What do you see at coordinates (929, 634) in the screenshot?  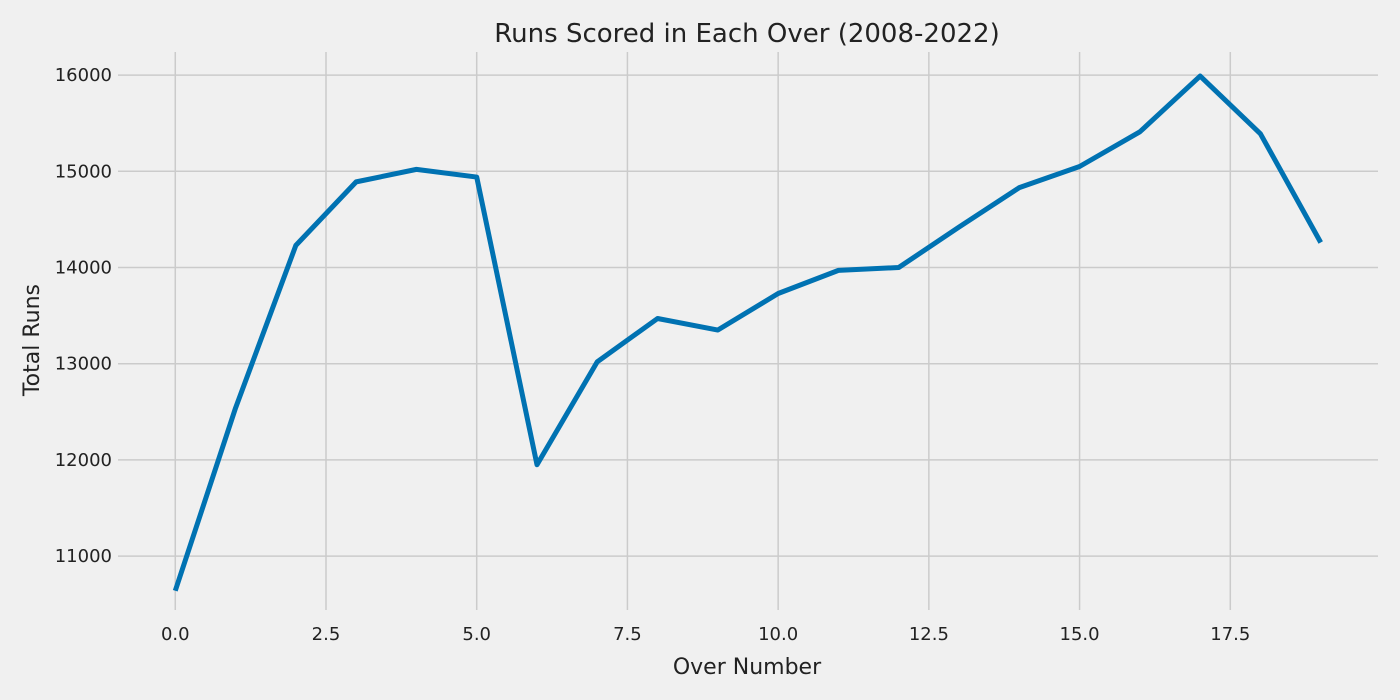 I see `x-tick-label: 12.5` at bounding box center [929, 634].